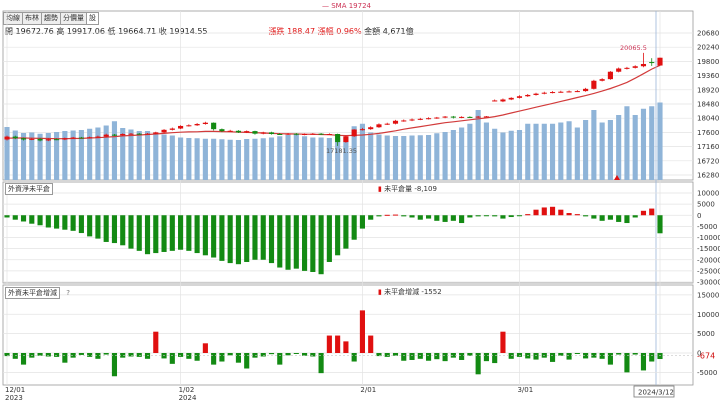 This screenshot has width=720, height=402. I want to click on price-tick-label: 18040, so click(708, 119).